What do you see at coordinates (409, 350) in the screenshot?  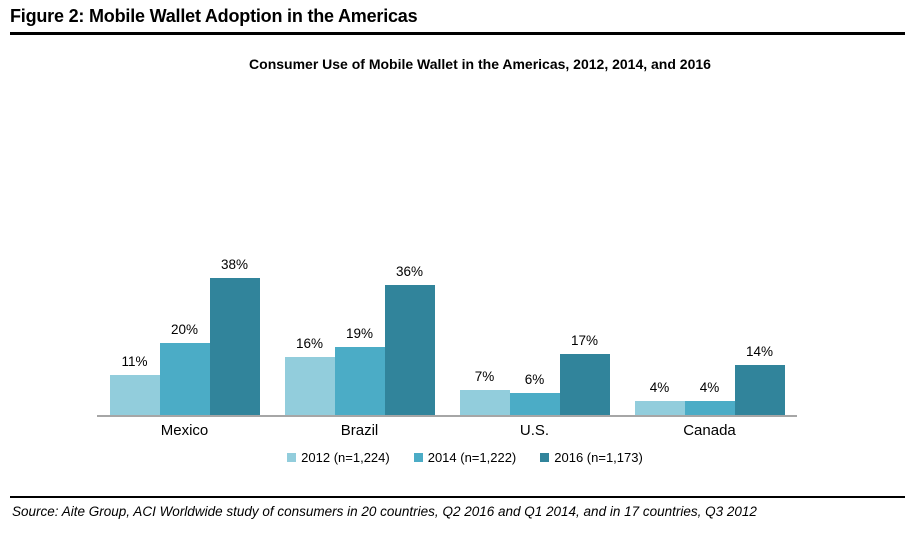 I see `bar-brazil-2016` at bounding box center [409, 350].